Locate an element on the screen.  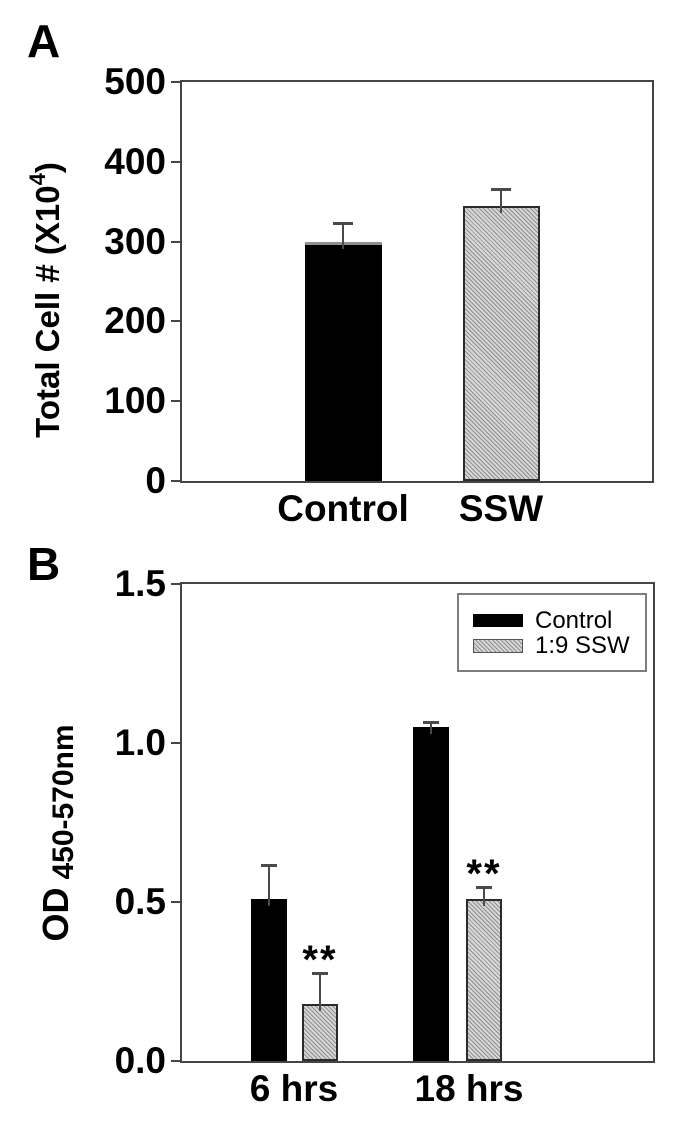
x-category-label: 18 hrs is located at coordinates (469, 1088).